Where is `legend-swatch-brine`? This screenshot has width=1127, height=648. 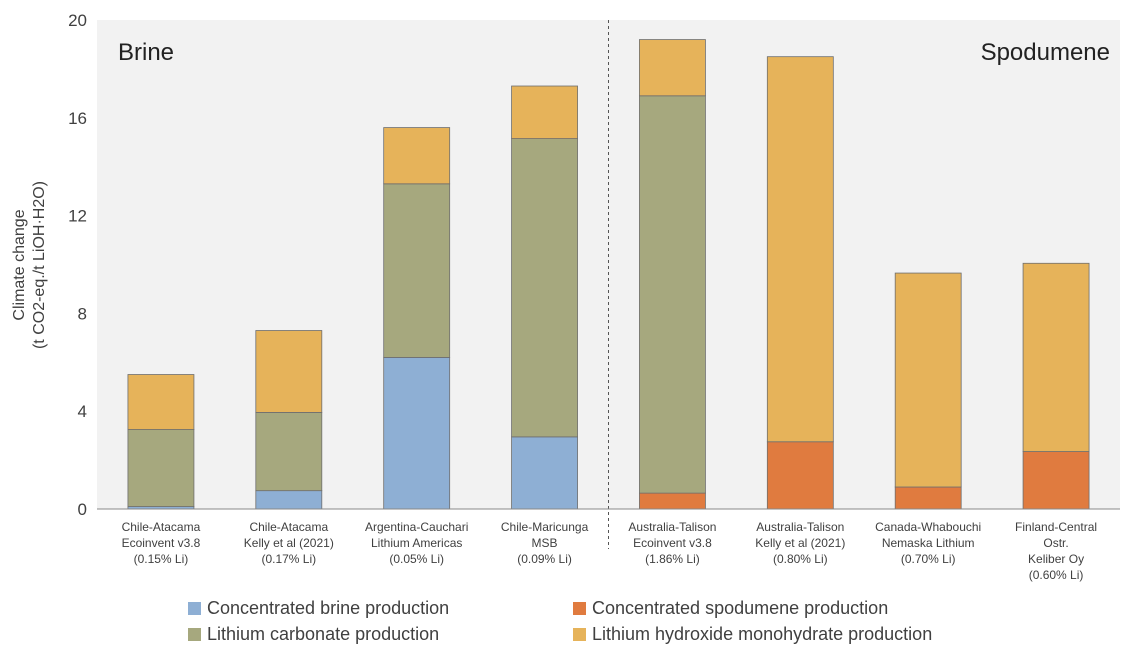
legend-swatch-brine is located at coordinates (194, 608).